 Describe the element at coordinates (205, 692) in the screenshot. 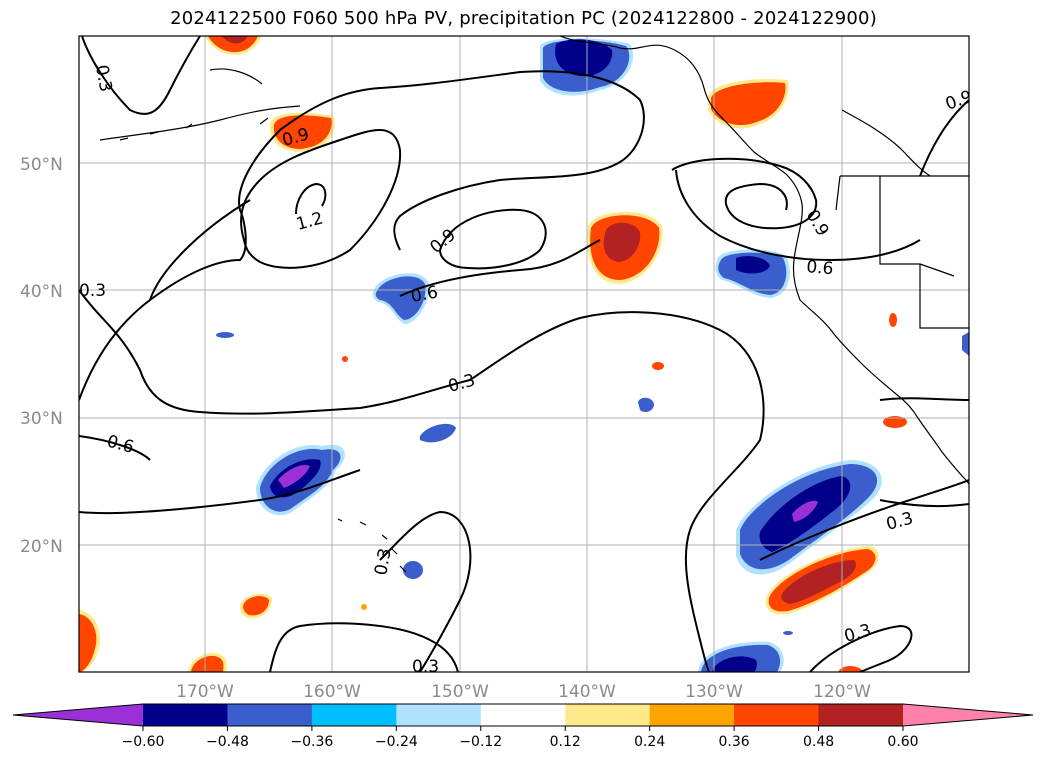

I see `lon-label: 170°W` at that location.